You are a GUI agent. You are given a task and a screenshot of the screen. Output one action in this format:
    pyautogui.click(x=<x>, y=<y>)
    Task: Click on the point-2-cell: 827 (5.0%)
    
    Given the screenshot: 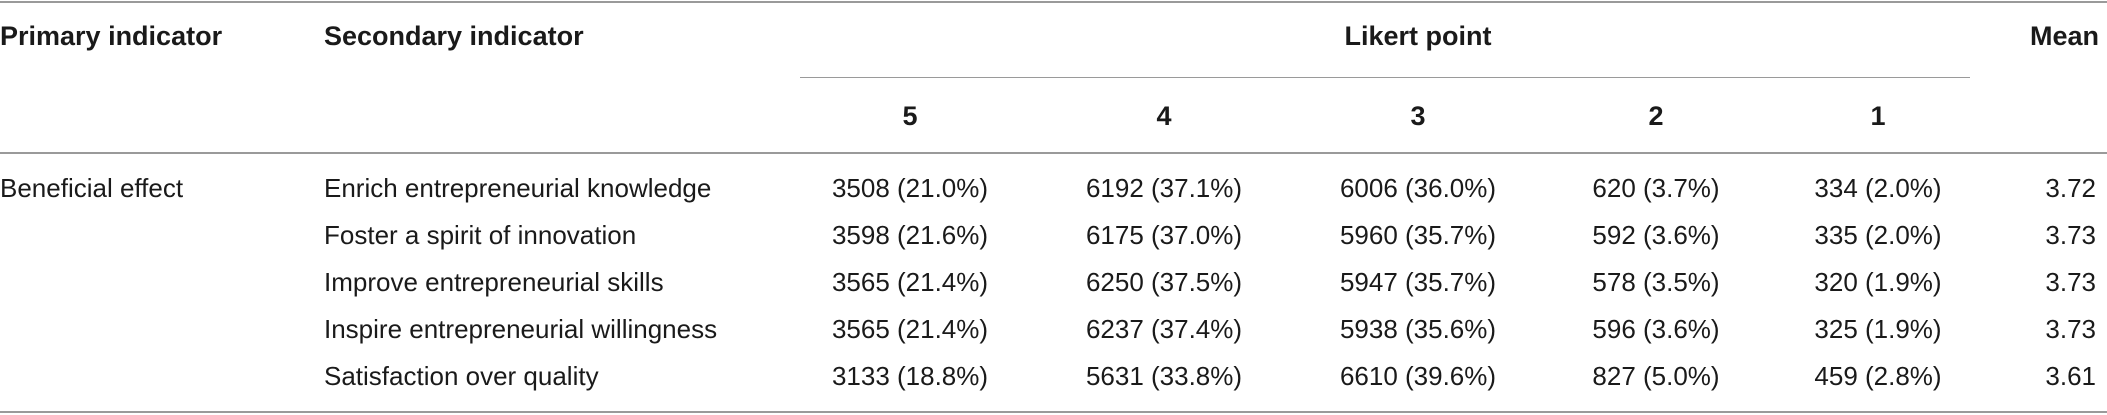 What is the action you would take?
    pyautogui.click(x=1656, y=376)
    